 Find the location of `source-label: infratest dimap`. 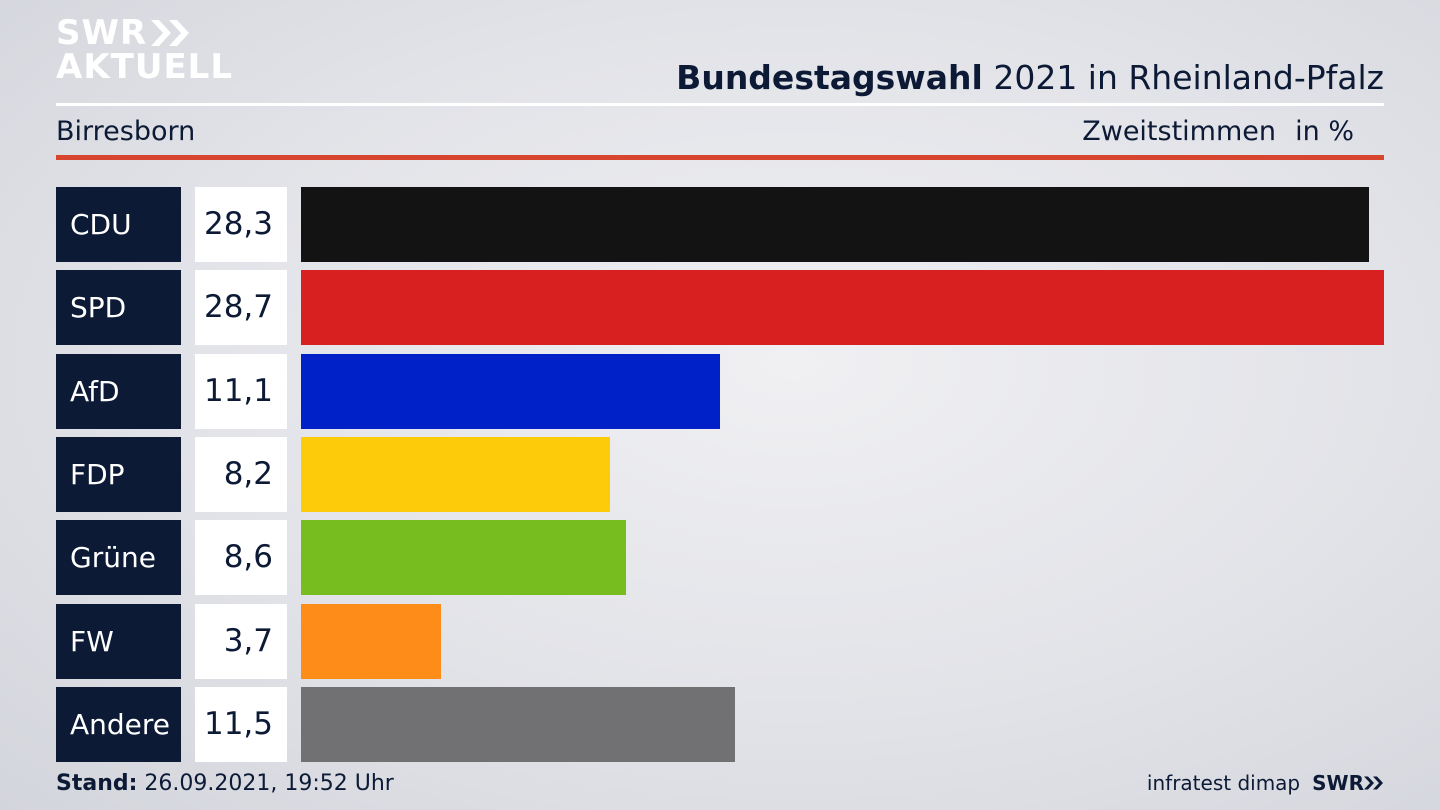

source-label: infratest dimap is located at coordinates (1223, 783).